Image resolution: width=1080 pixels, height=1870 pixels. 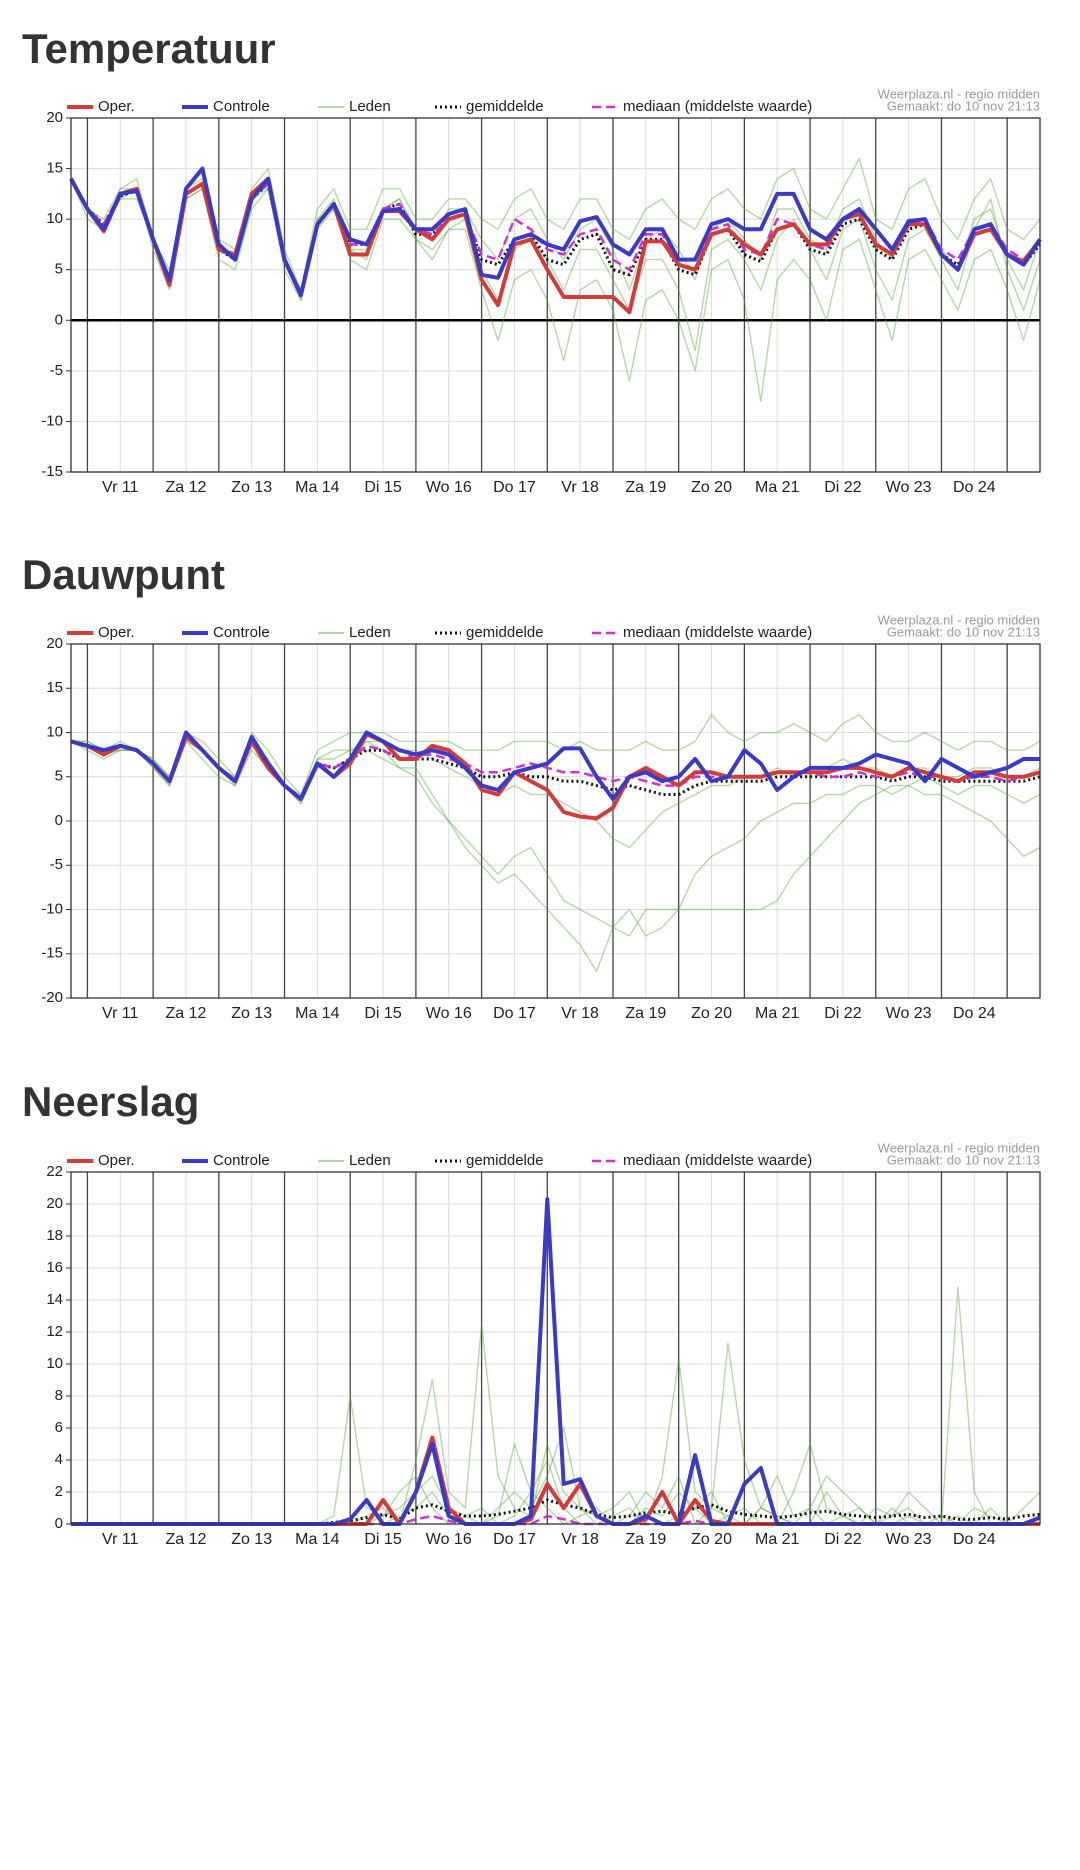 I want to click on y-tick-label: 15, so click(x=54, y=168).